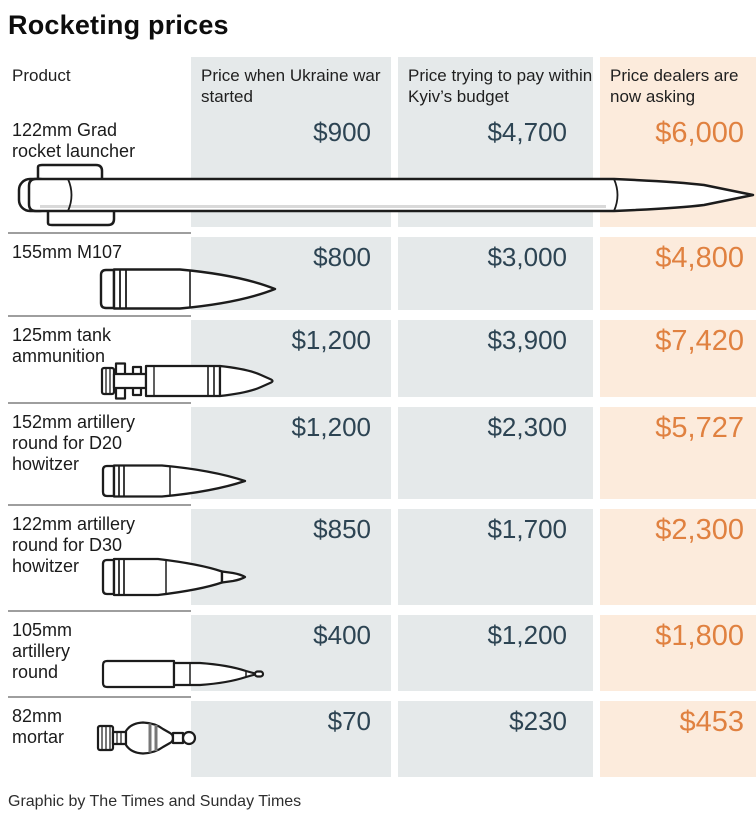 This screenshot has height=824, width=756. I want to click on 155mm-shell-illustration, so click(188, 289).